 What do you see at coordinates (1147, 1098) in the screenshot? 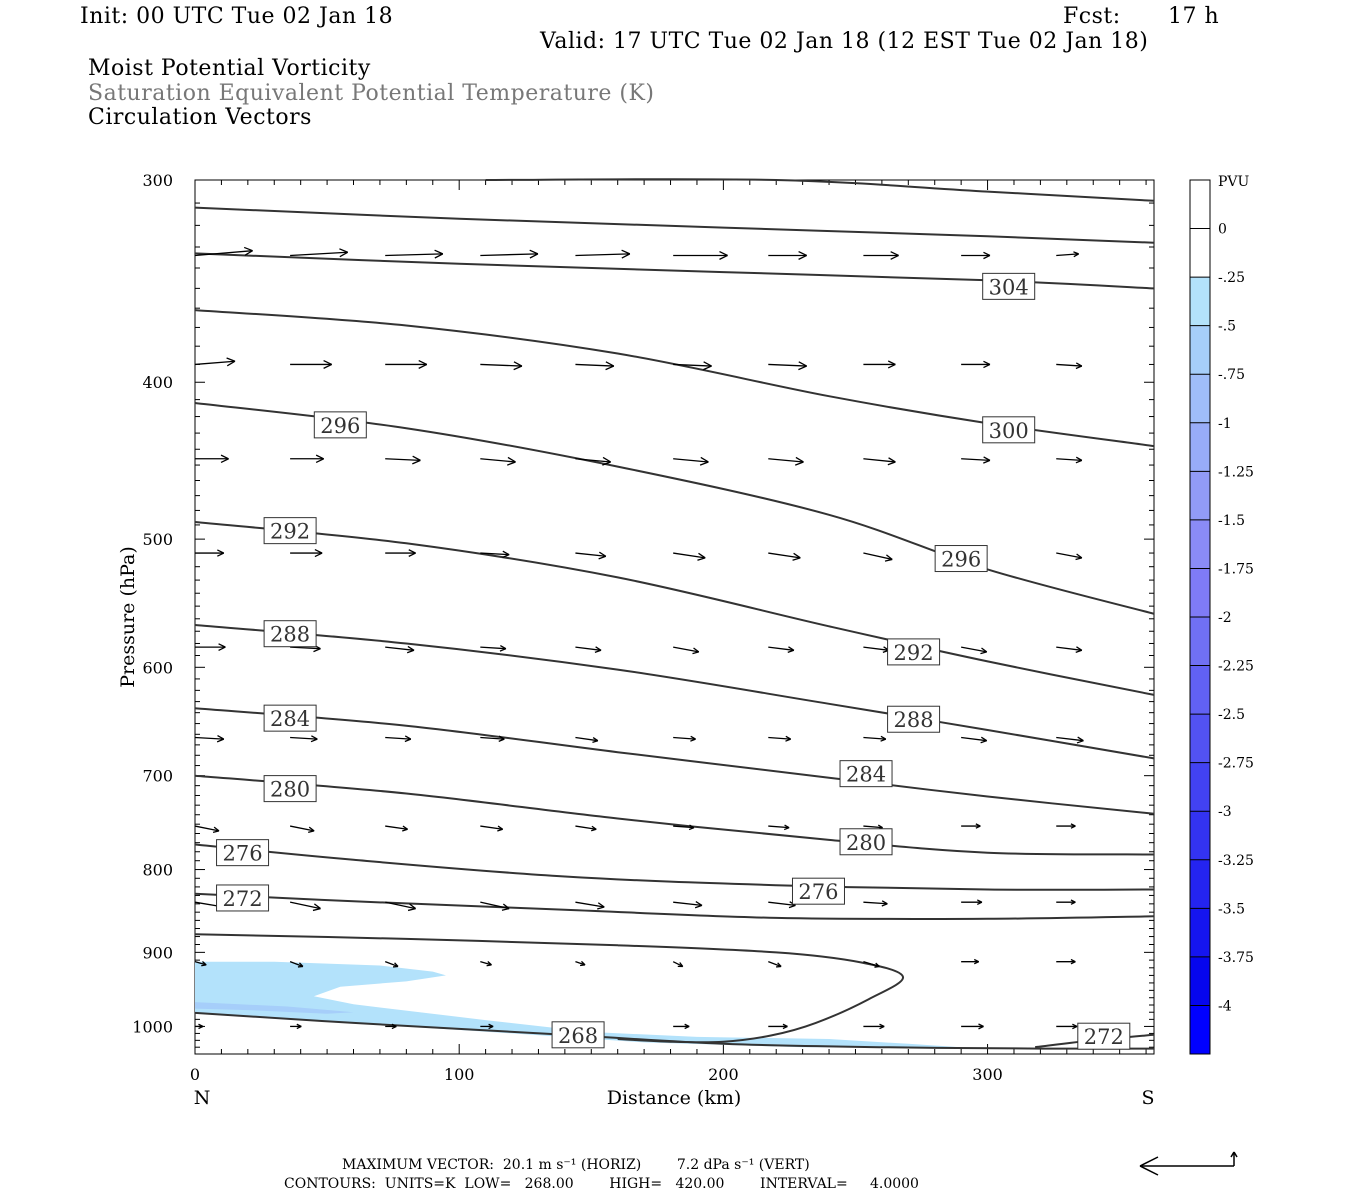
I see `x-end-right: S` at bounding box center [1147, 1098].